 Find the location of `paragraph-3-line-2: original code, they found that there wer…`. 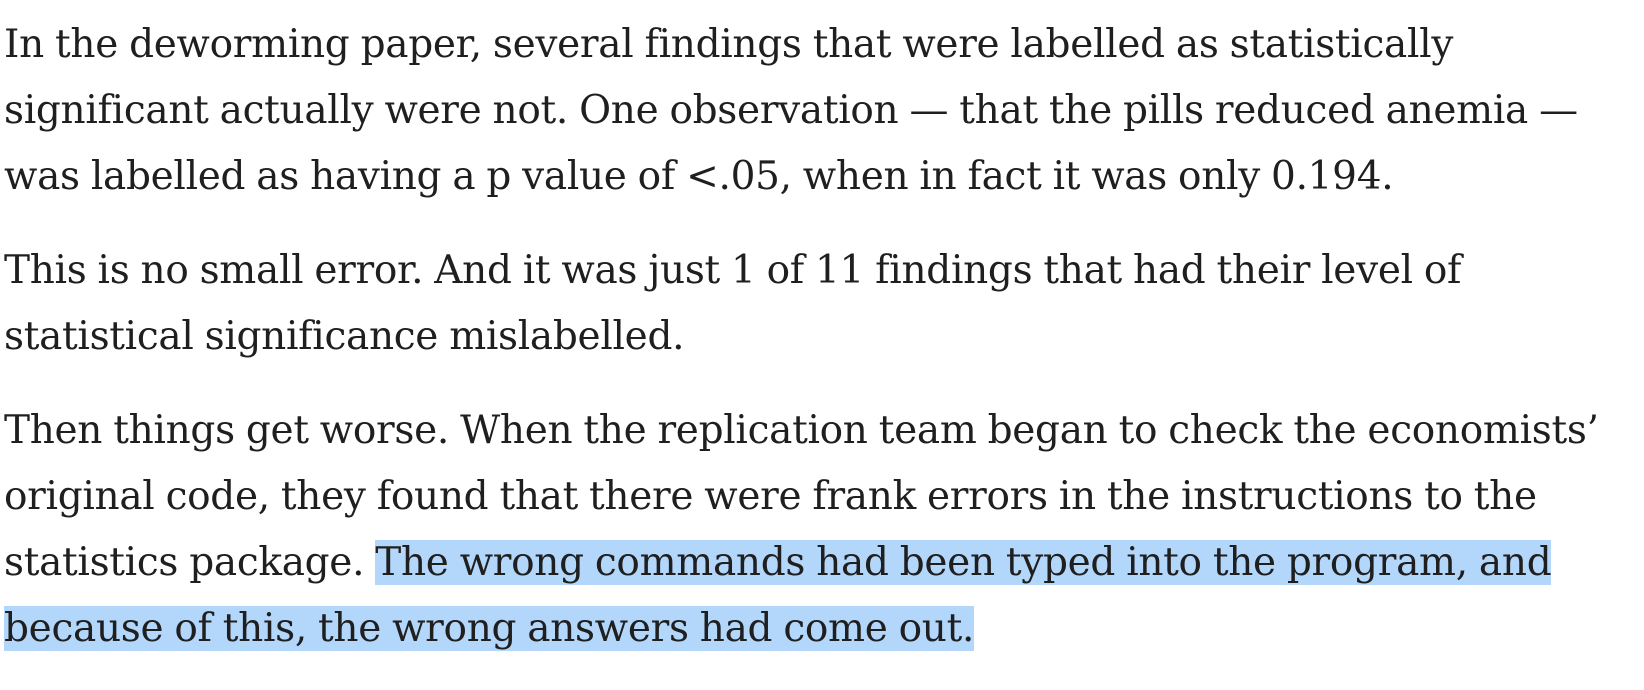

paragraph-3-line-2: original code, they found that there wer… is located at coordinates (770, 496).